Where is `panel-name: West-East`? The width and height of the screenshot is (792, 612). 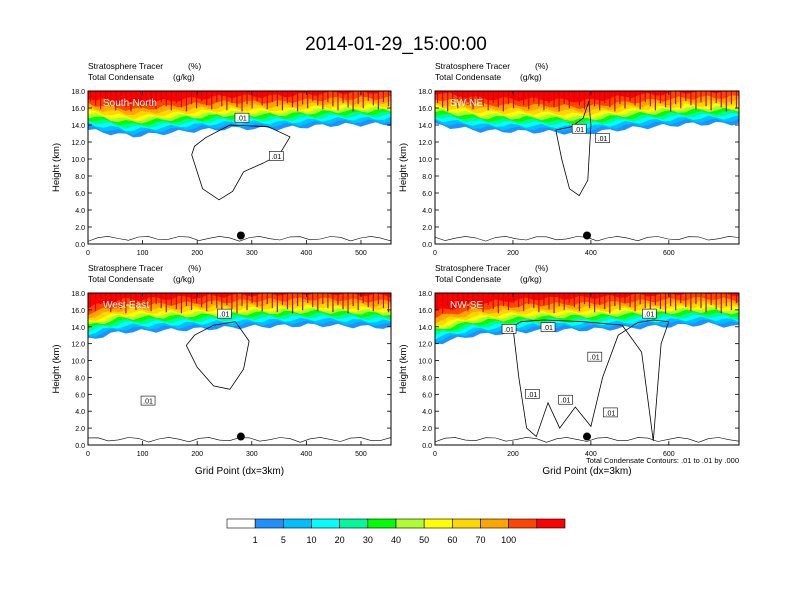 panel-name: West-East is located at coordinates (126, 305).